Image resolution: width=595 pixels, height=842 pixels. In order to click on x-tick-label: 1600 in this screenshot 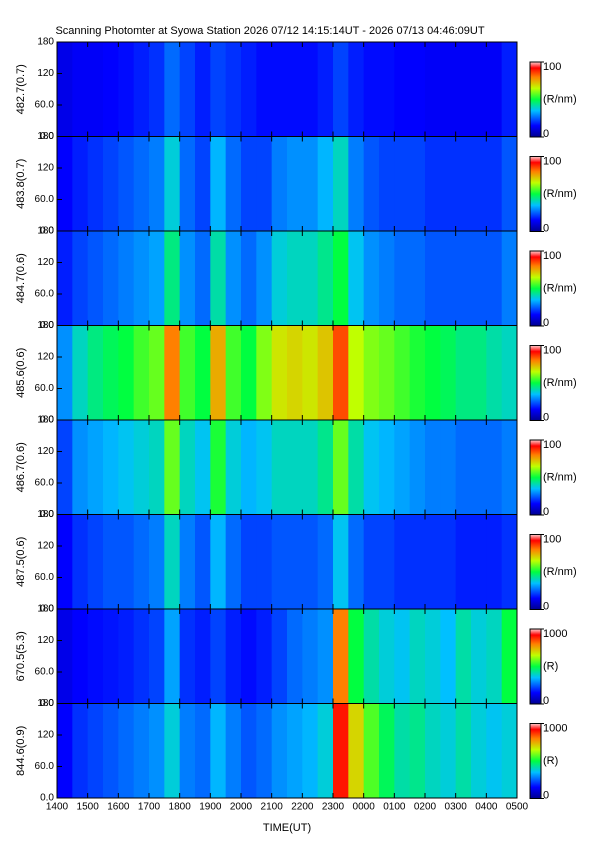, I will do `click(118, 807)`.